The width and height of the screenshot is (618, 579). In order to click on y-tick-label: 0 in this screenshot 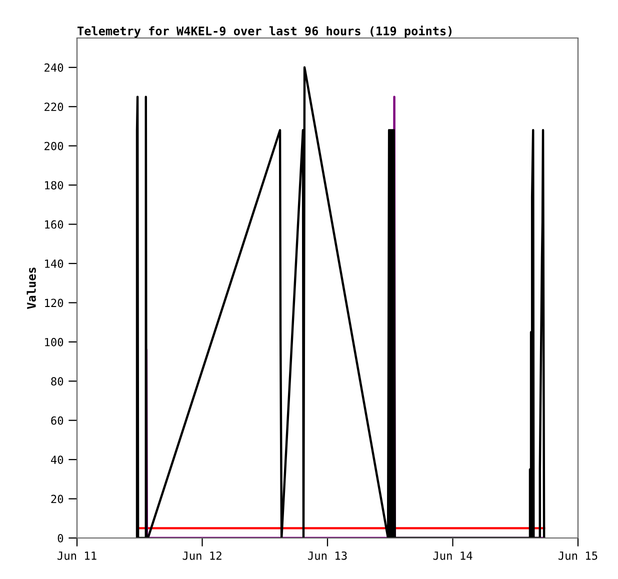, I will do `click(61, 538)`.